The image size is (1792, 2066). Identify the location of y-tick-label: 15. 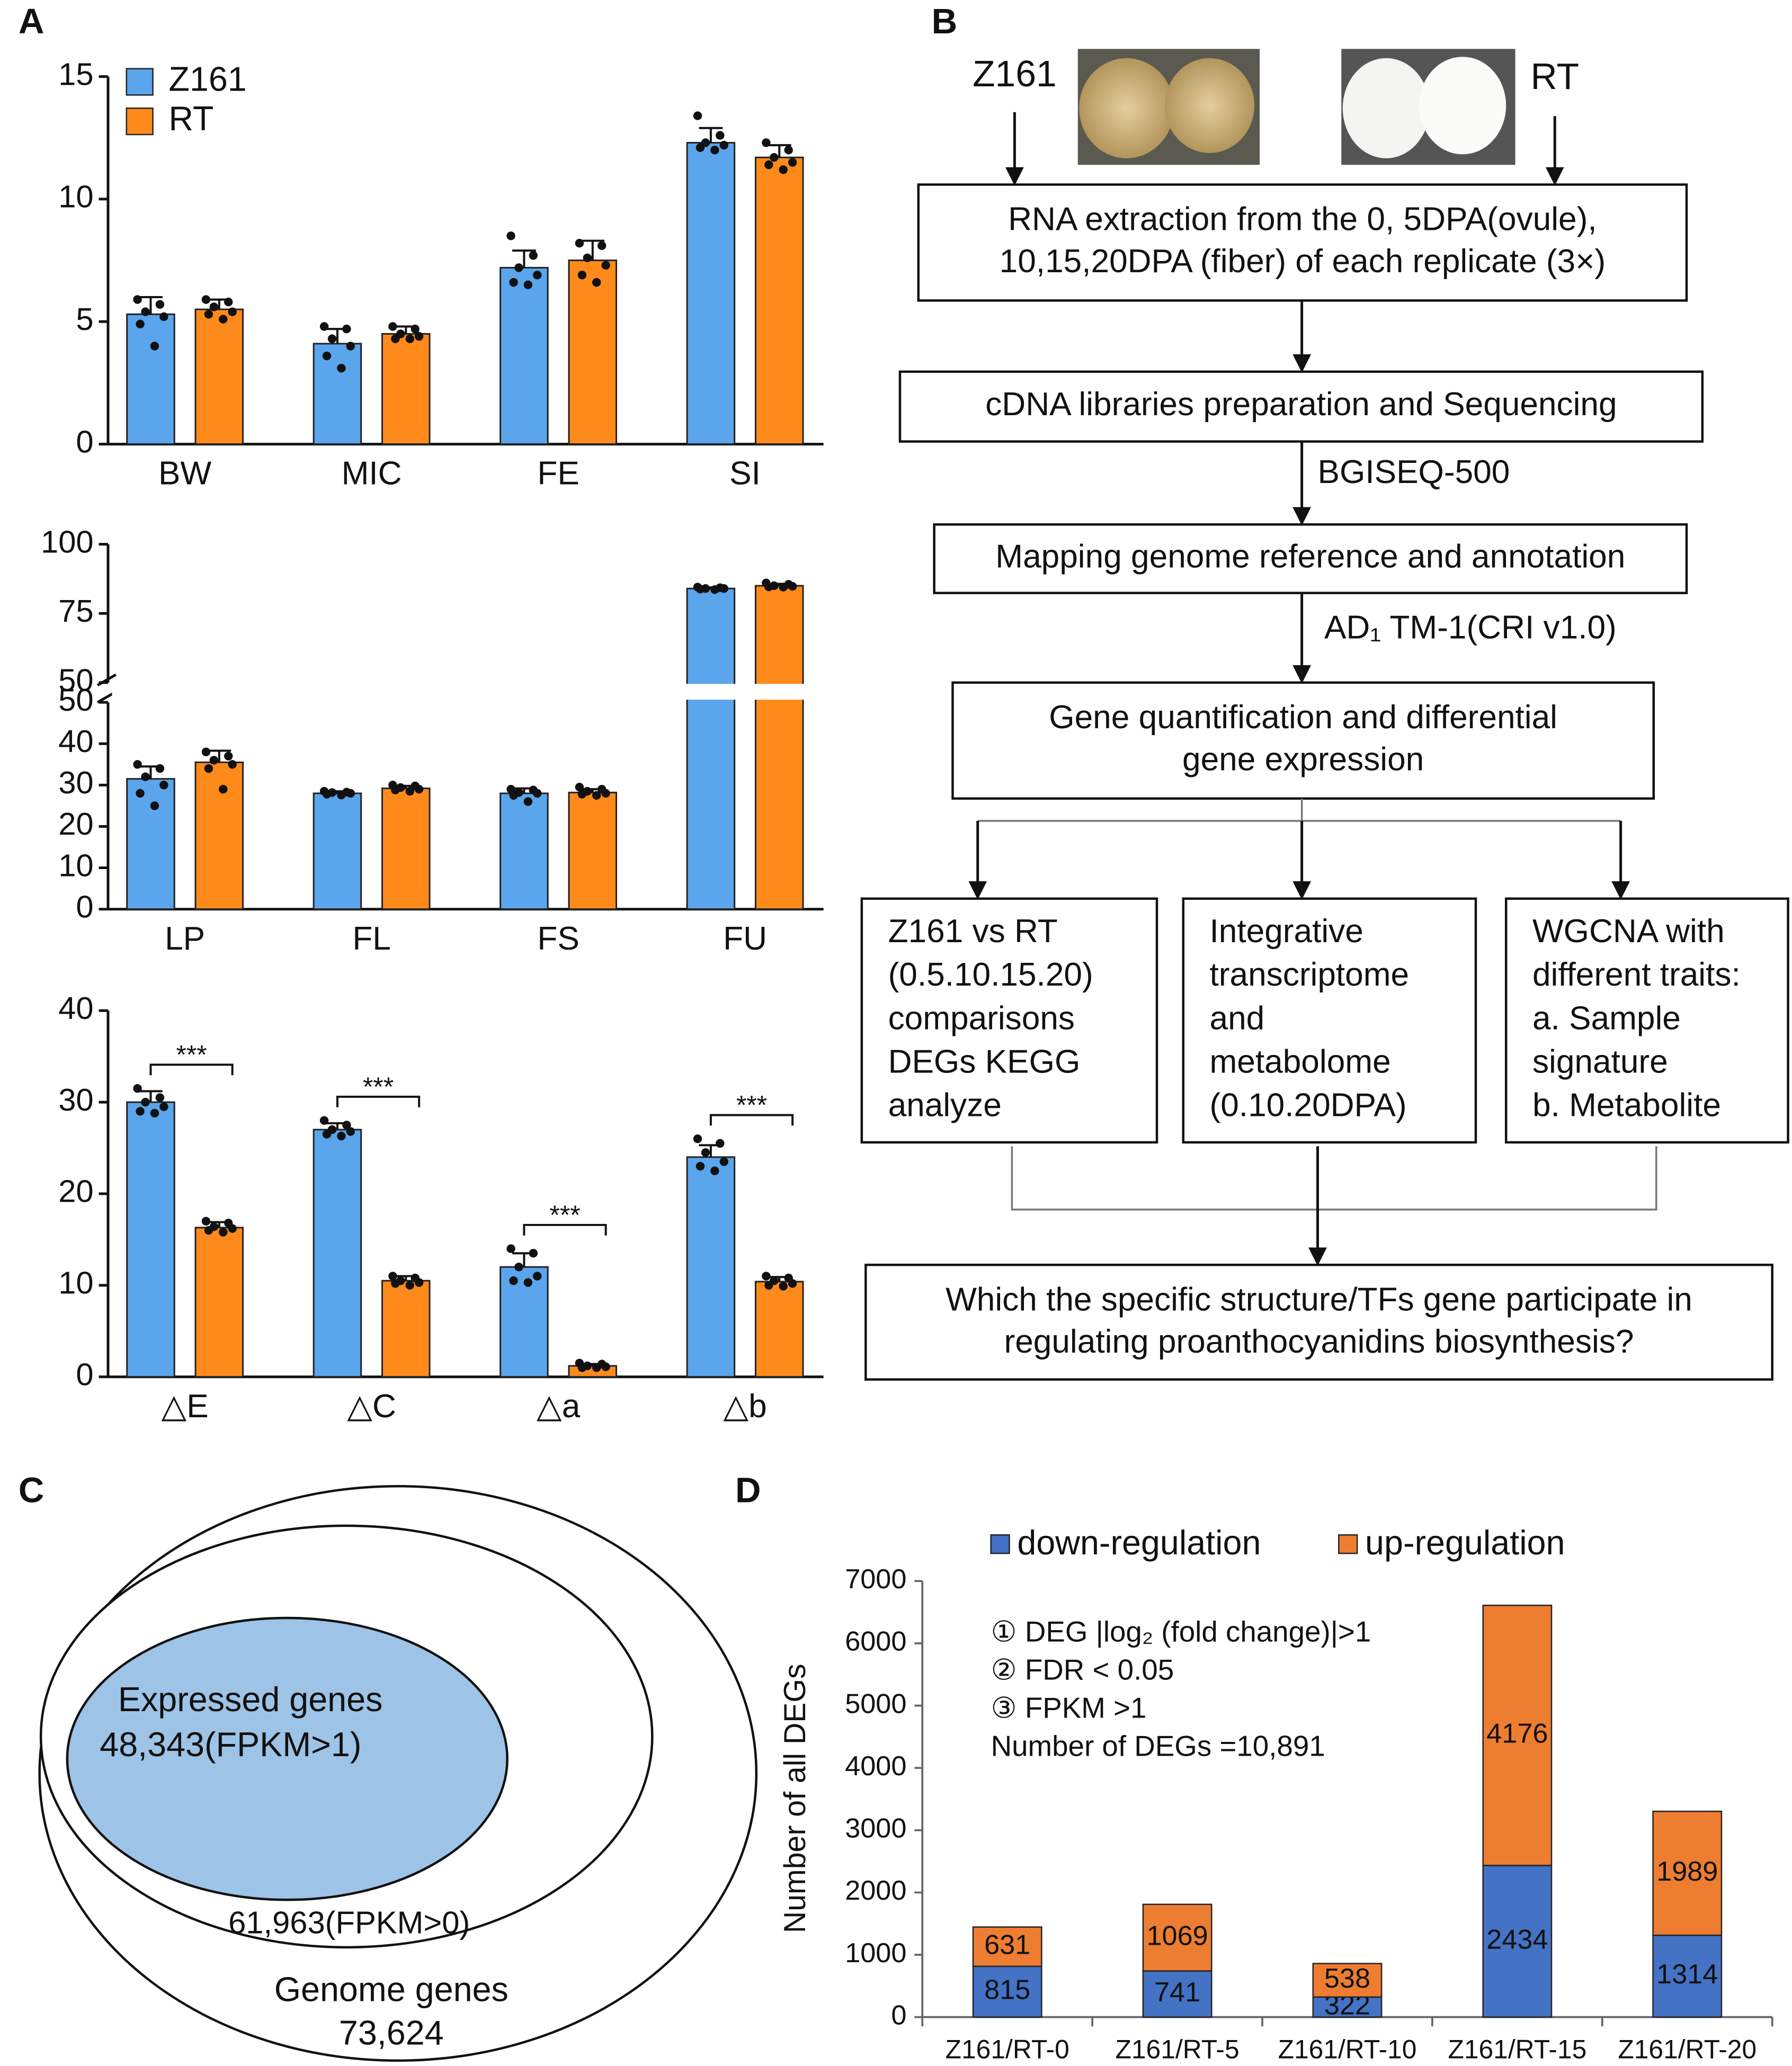
(75, 74).